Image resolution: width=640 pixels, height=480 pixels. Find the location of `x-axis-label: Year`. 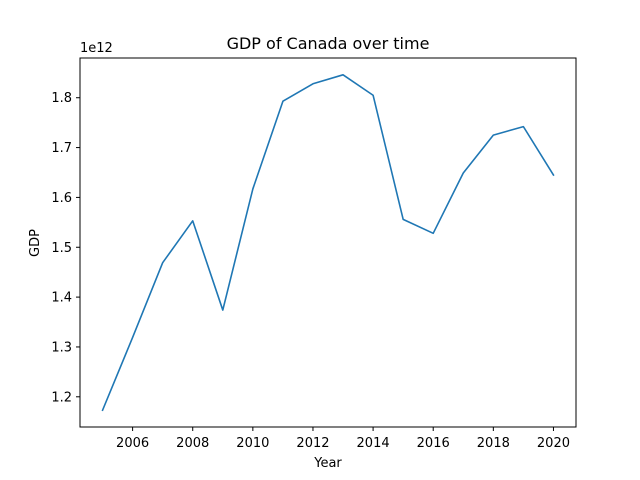

x-axis-label: Year is located at coordinates (327, 463).